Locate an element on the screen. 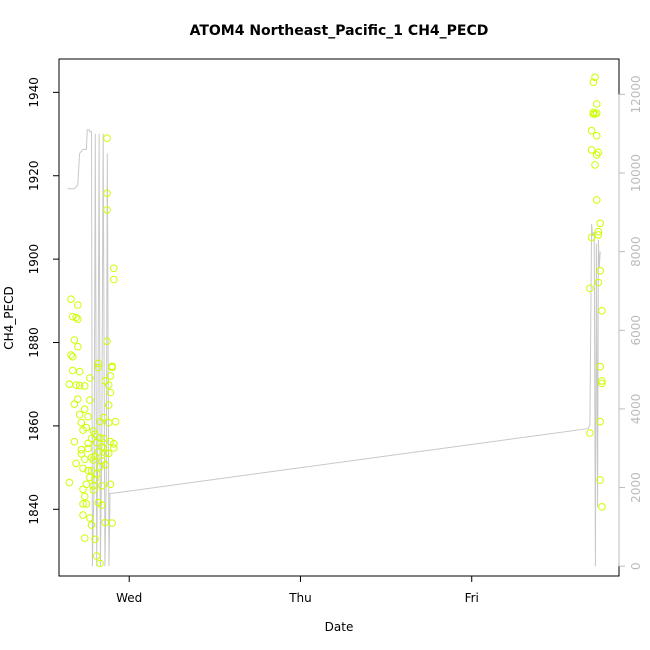 The width and height of the screenshot is (650, 650). y-tick-label-5: 1940 is located at coordinates (34, 92).